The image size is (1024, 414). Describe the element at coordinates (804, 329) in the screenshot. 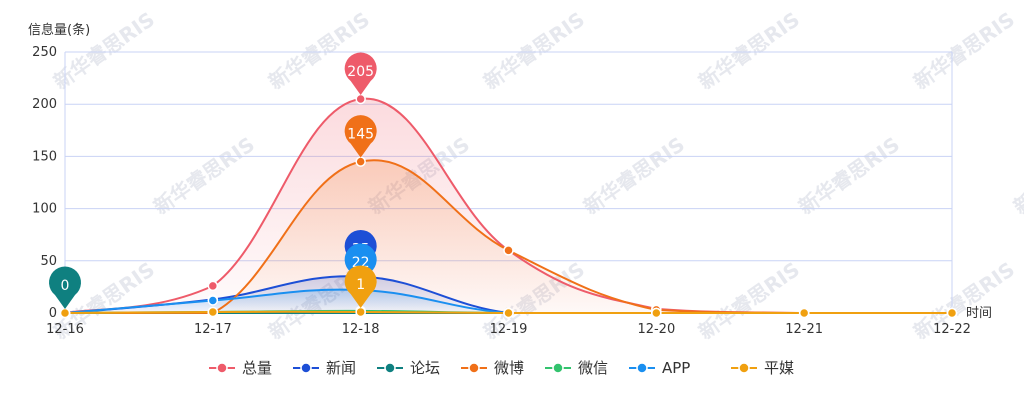

I see `x-tick-label: 12-21` at that location.